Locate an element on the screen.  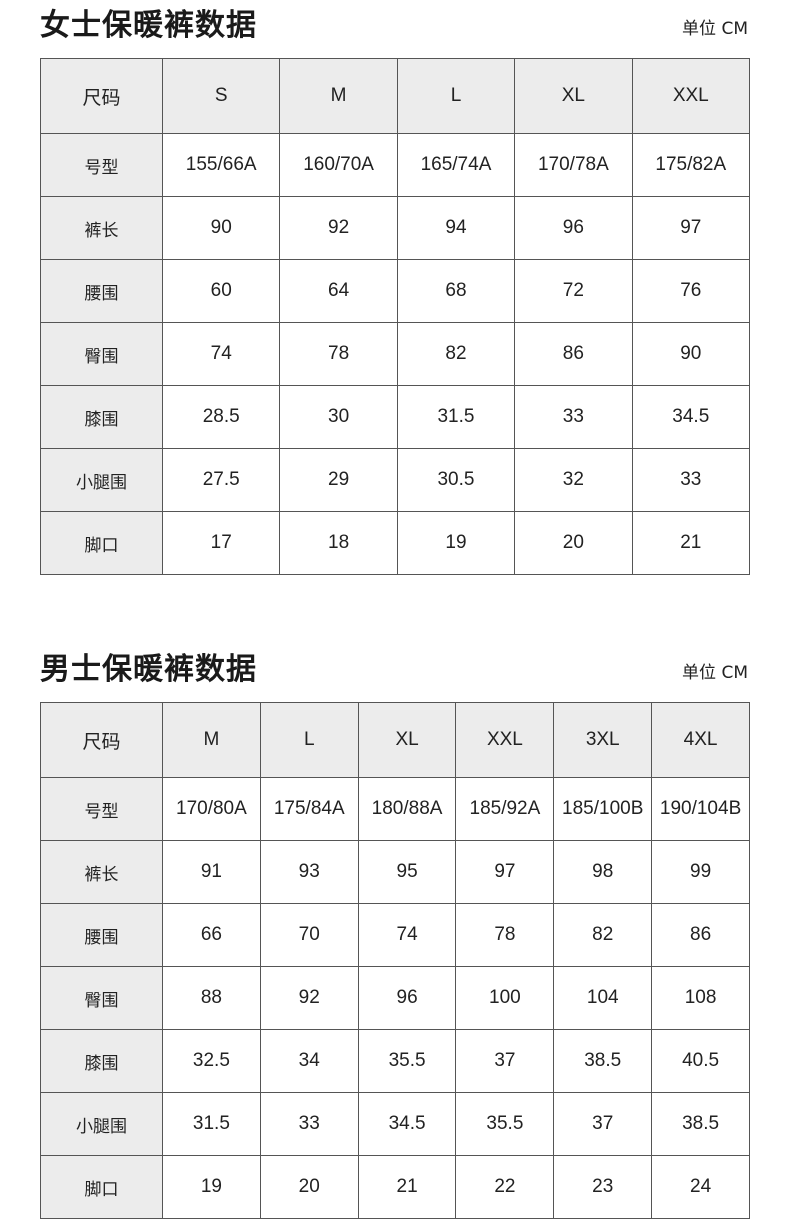
measurement-cell: 185/100B is located at coordinates (603, 809).